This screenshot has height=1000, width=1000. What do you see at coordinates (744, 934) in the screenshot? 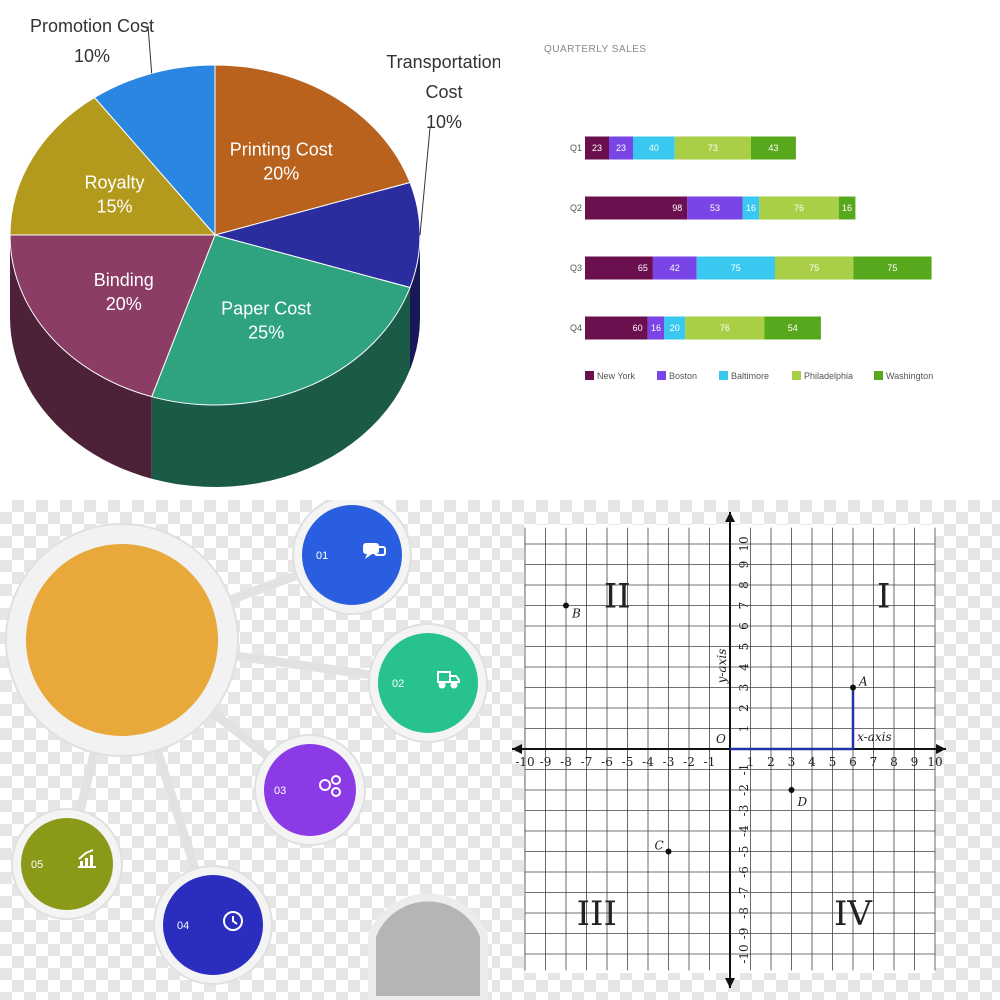
I see `y-tick-label: -9` at bounding box center [744, 934].